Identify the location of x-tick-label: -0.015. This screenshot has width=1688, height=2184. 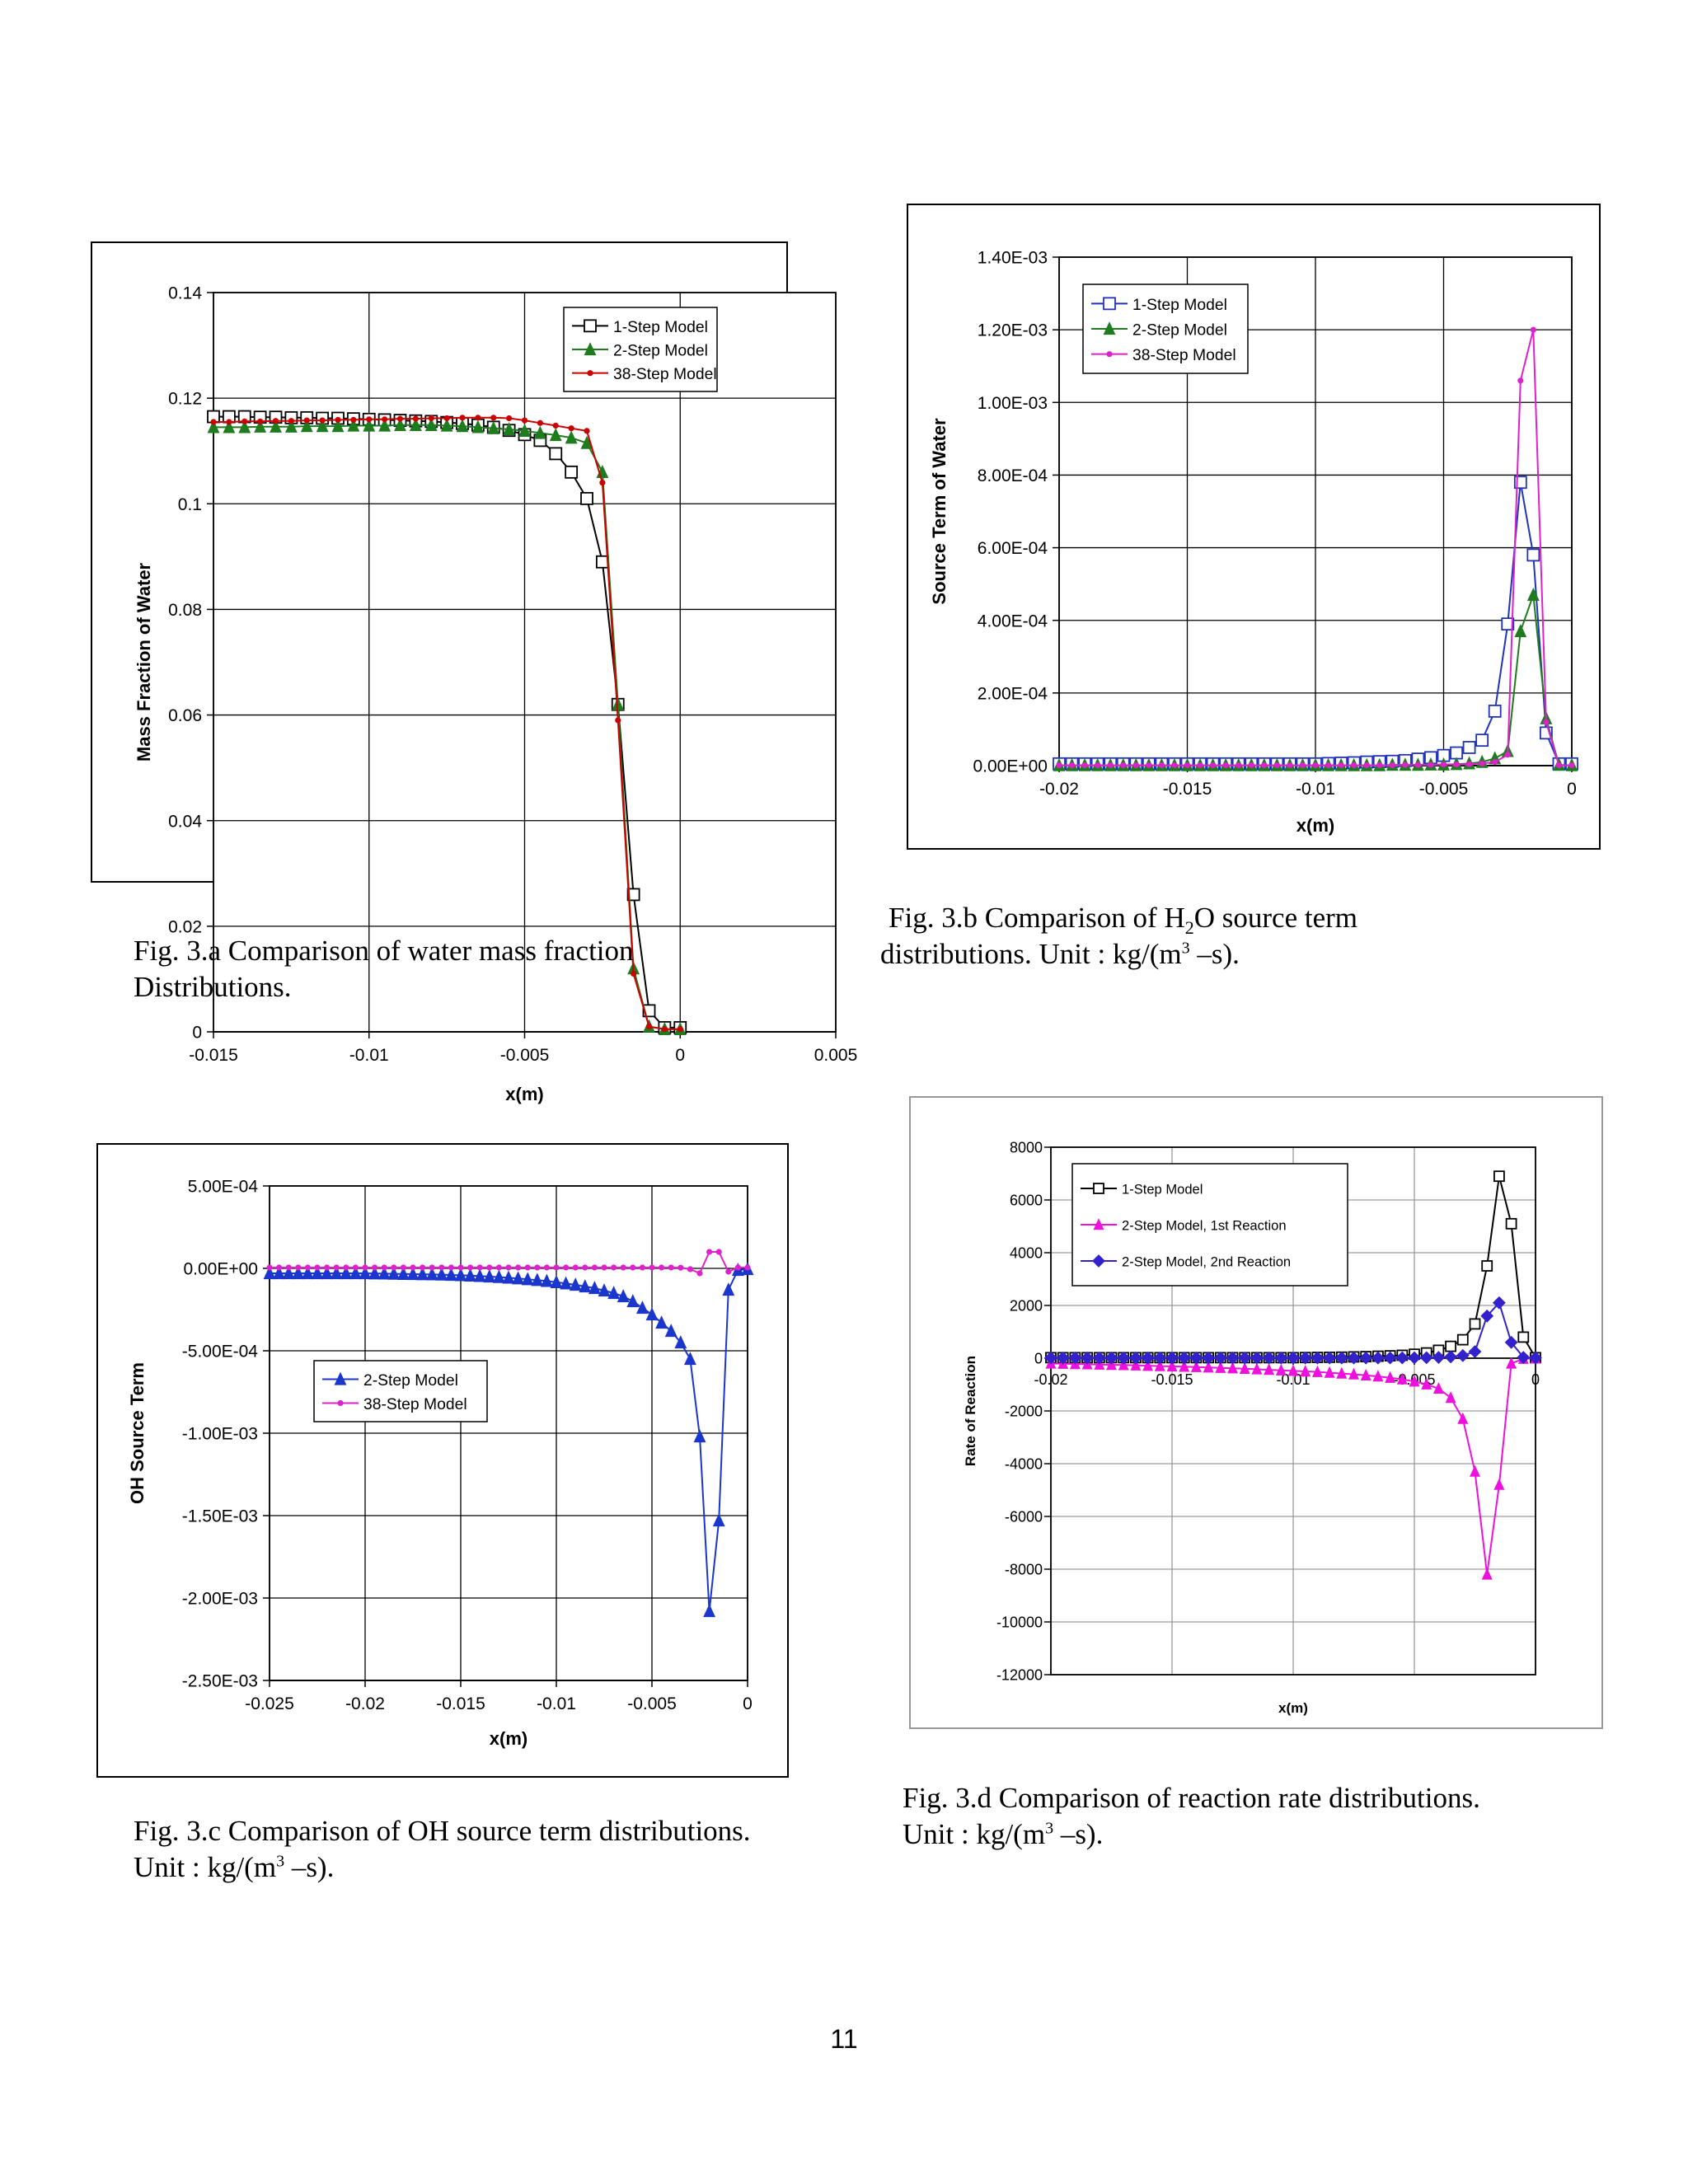
(214, 1055).